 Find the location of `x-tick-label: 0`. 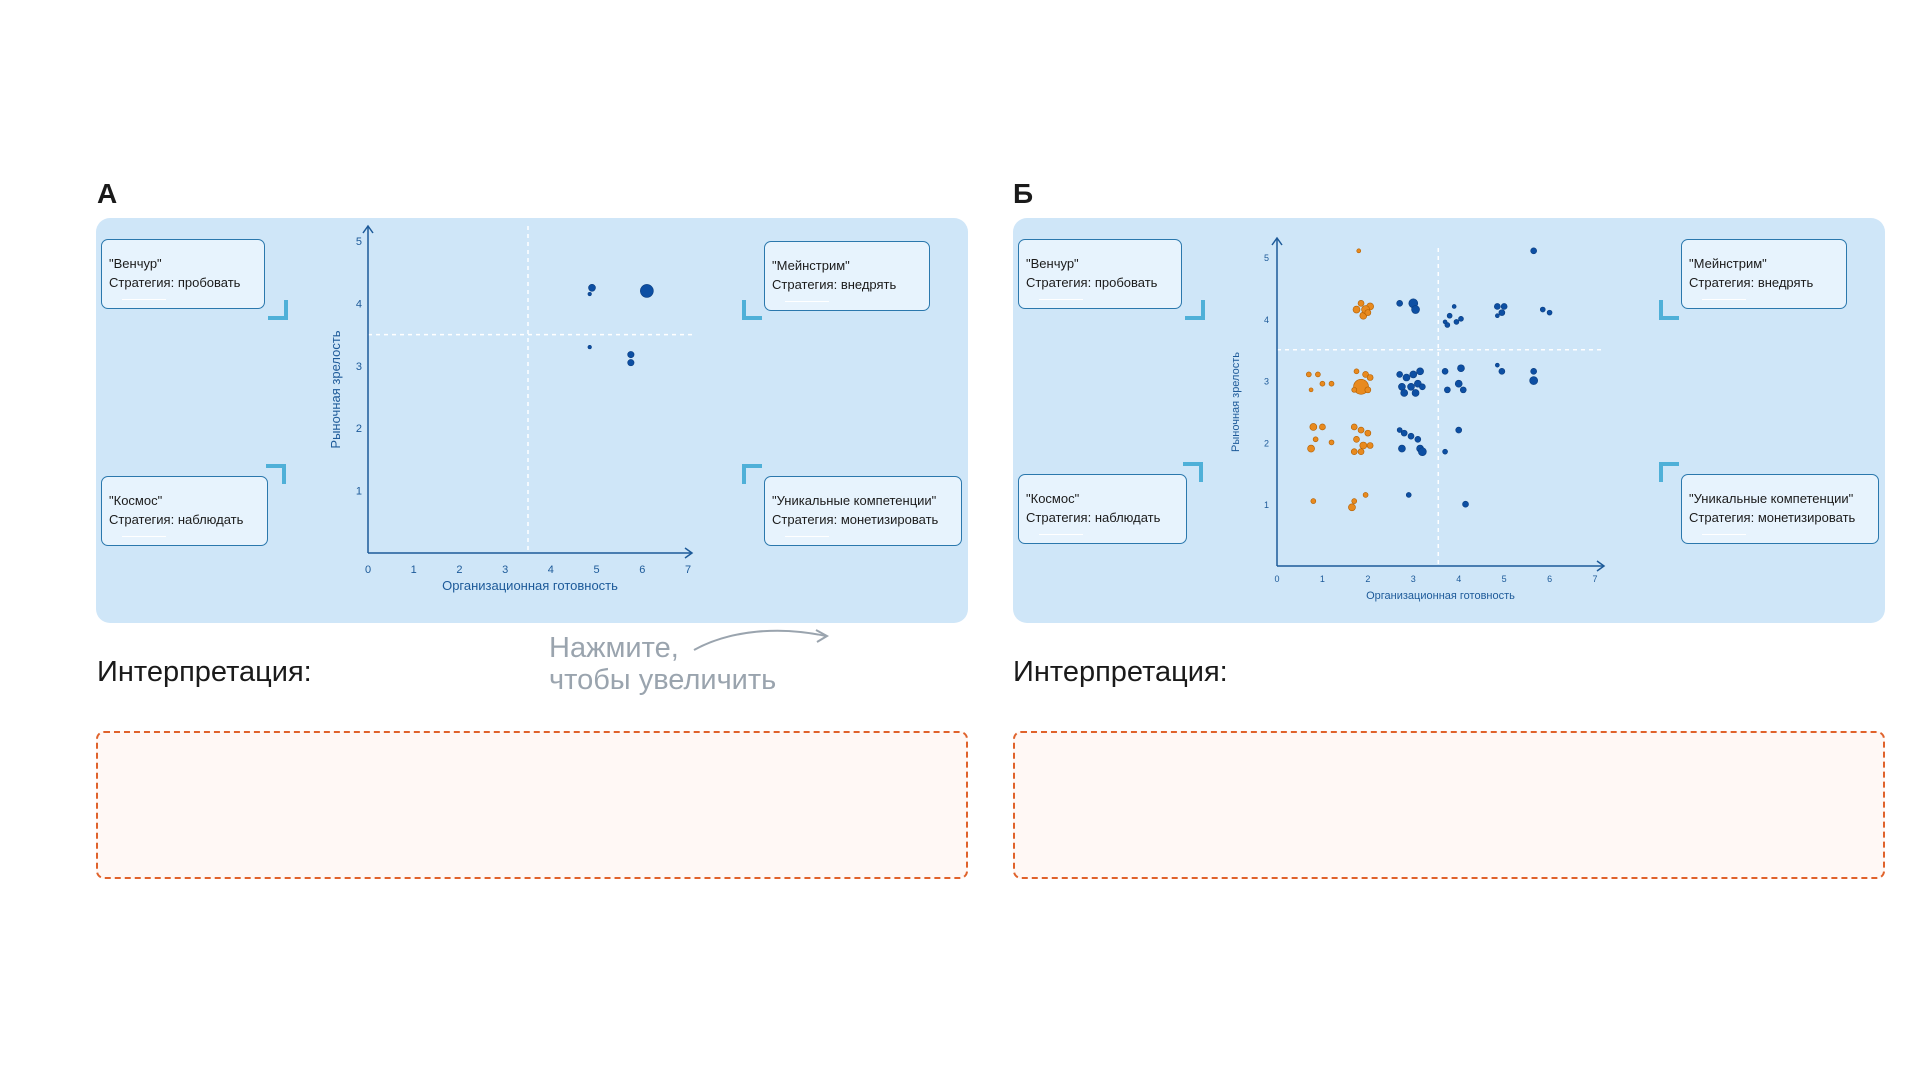

x-tick-label: 0 is located at coordinates (368, 570).